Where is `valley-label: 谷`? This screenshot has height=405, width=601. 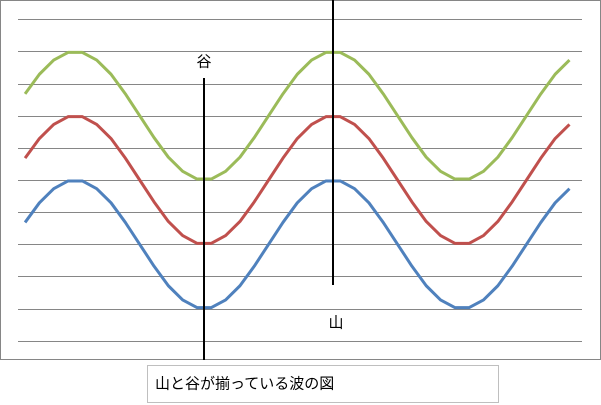
valley-label: 谷 is located at coordinates (203, 62).